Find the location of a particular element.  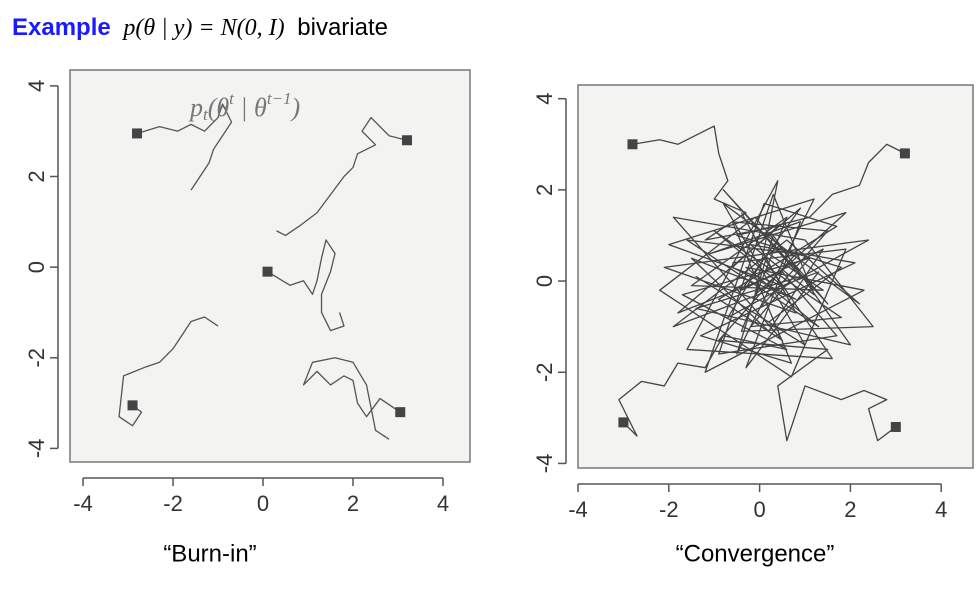

title-formula: p(θ | y) = N(0, I) is located at coordinates (204, 28).